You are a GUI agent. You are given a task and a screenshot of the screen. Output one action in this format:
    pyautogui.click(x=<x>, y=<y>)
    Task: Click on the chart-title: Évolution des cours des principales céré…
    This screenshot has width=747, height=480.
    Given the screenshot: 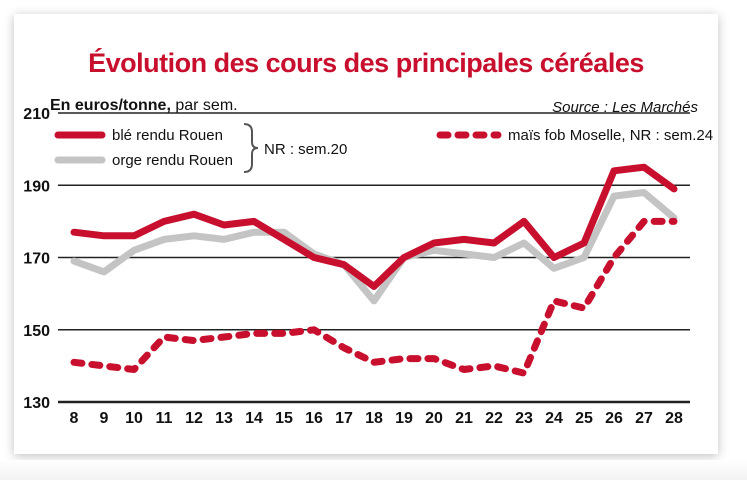 What is the action you would take?
    pyautogui.click(x=366, y=63)
    